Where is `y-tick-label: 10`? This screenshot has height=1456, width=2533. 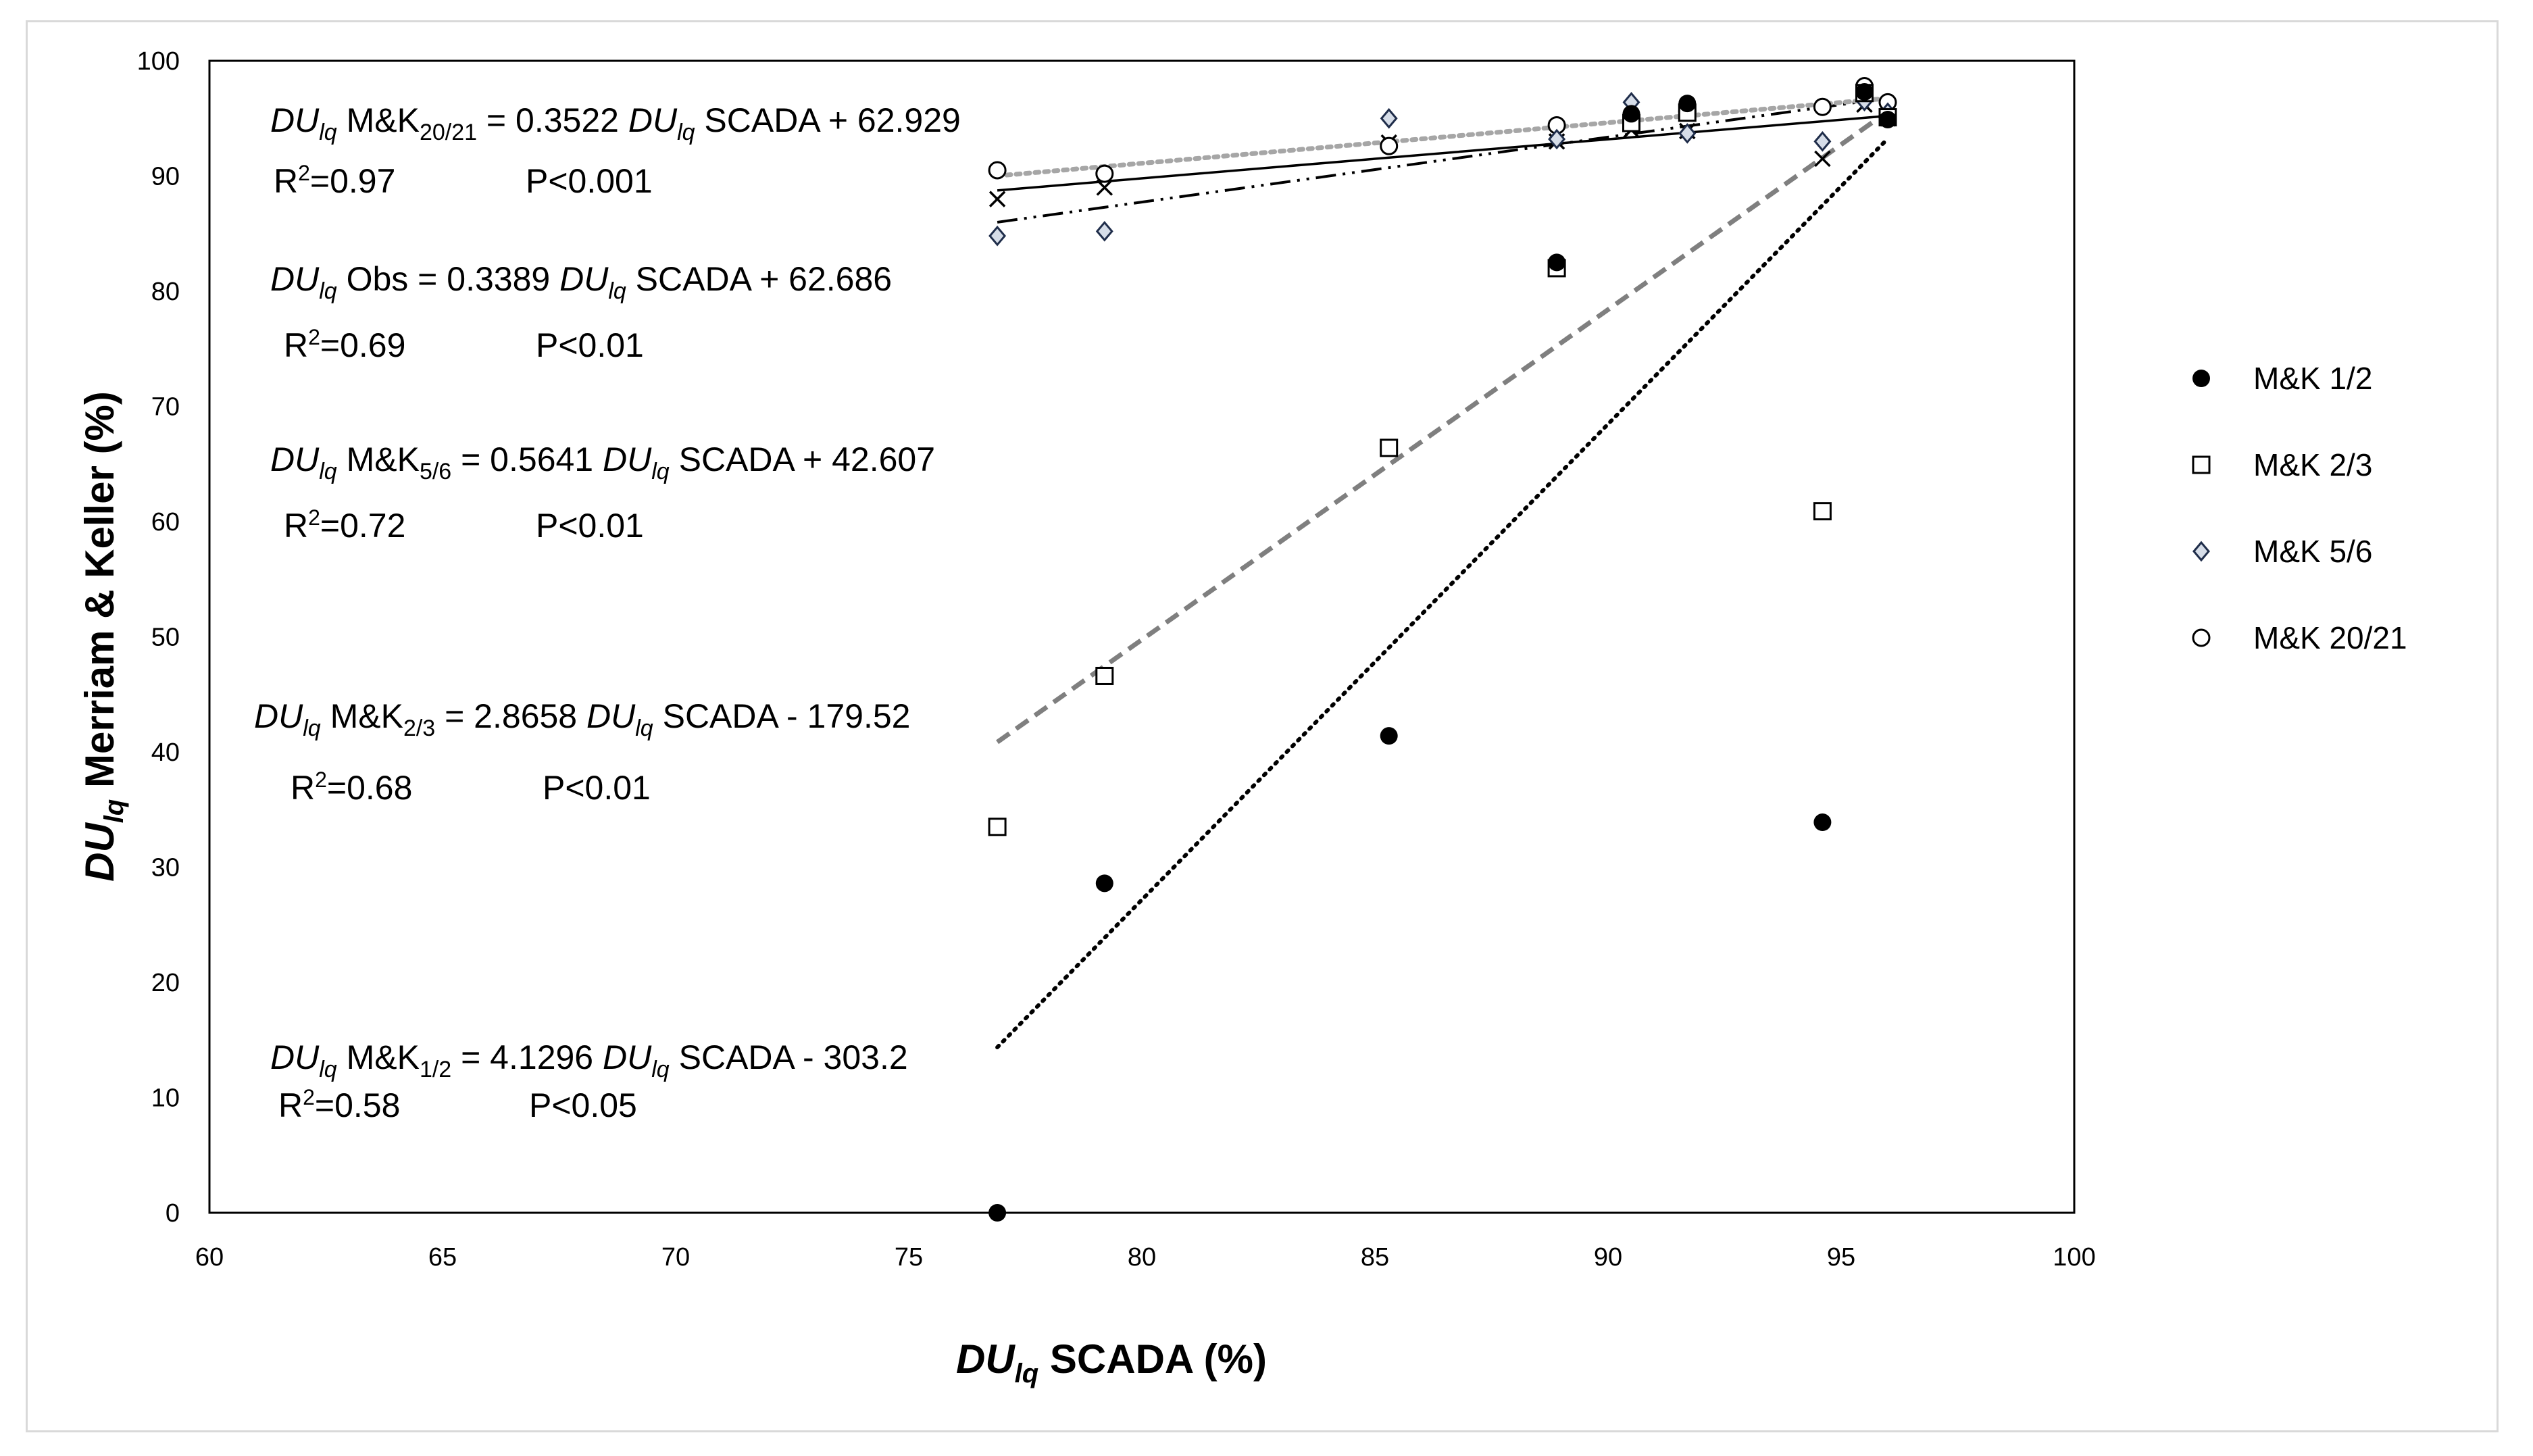 y-tick-label: 10 is located at coordinates (165, 1098).